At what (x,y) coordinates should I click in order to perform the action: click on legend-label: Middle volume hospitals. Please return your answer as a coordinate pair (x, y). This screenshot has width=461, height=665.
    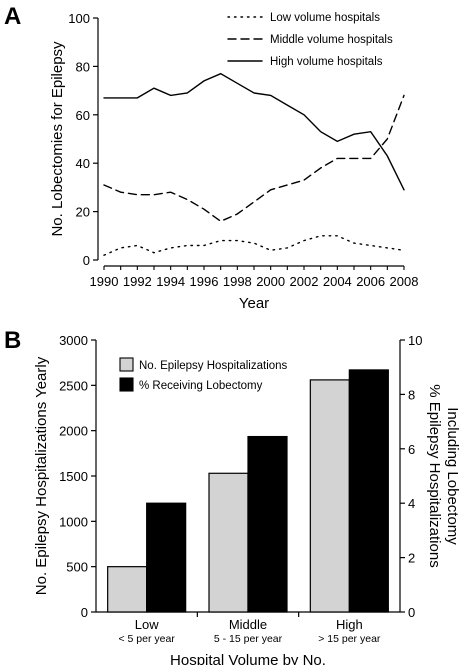
    Looking at the image, I should click on (331, 40).